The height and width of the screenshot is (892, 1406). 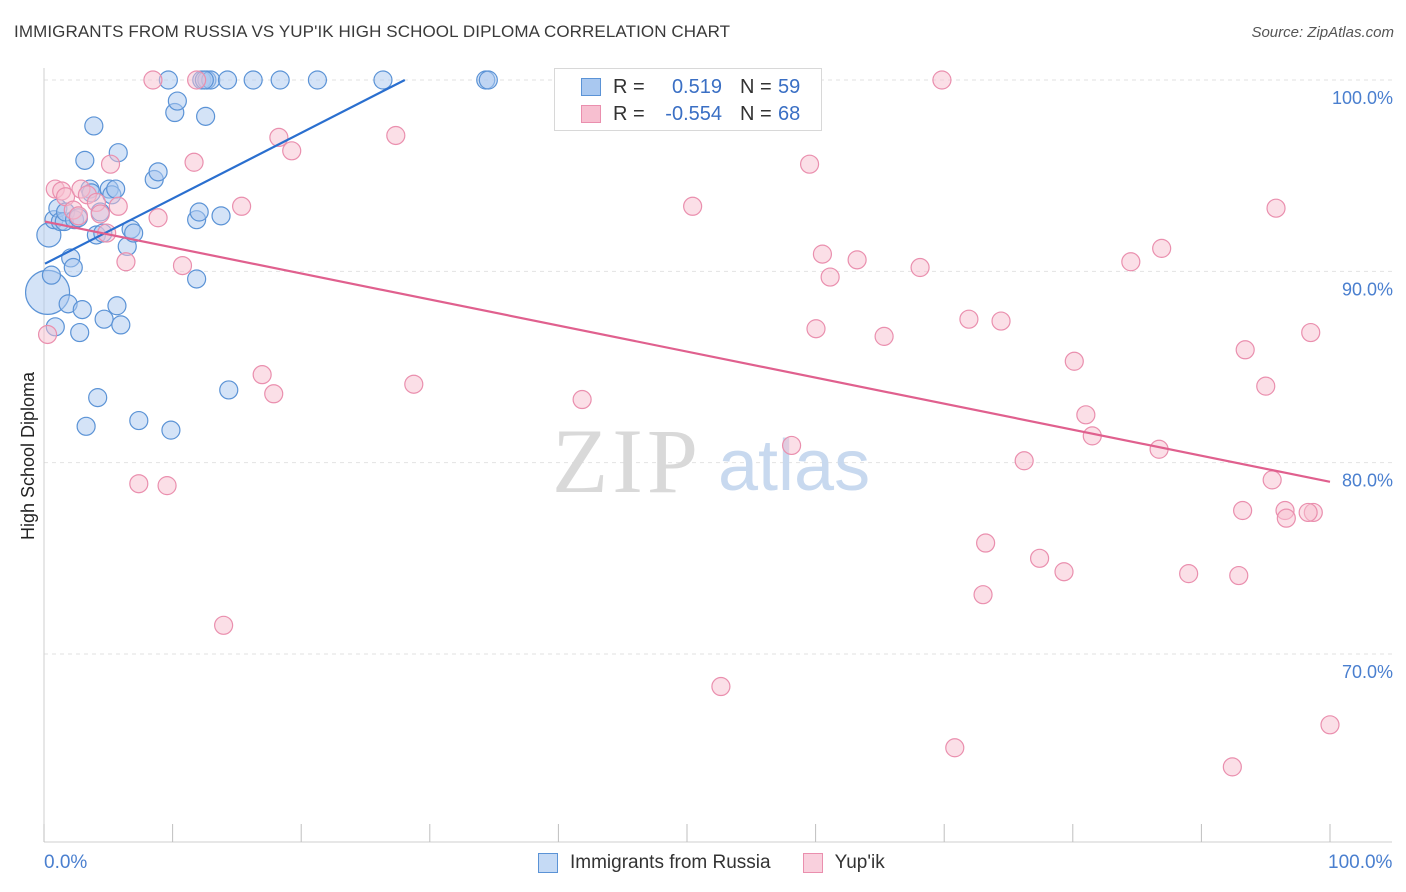 I want to click on legend: R = 0.519 N = 59 R = -0.554 N = 68, so click(x=688, y=99).